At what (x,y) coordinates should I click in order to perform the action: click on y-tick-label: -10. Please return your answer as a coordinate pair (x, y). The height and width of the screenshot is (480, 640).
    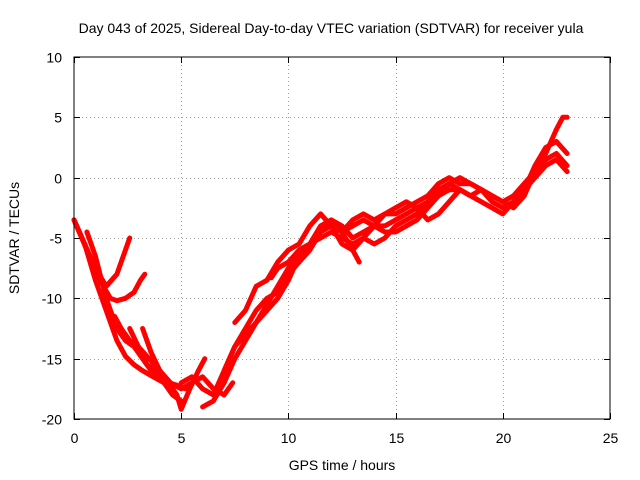
    Looking at the image, I should click on (52, 299).